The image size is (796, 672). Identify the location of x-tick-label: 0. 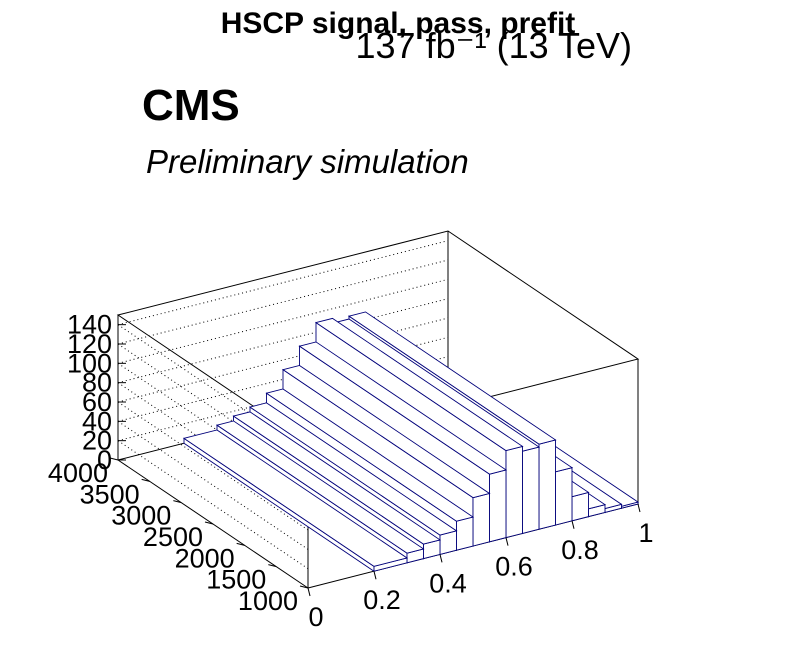
(315, 617).